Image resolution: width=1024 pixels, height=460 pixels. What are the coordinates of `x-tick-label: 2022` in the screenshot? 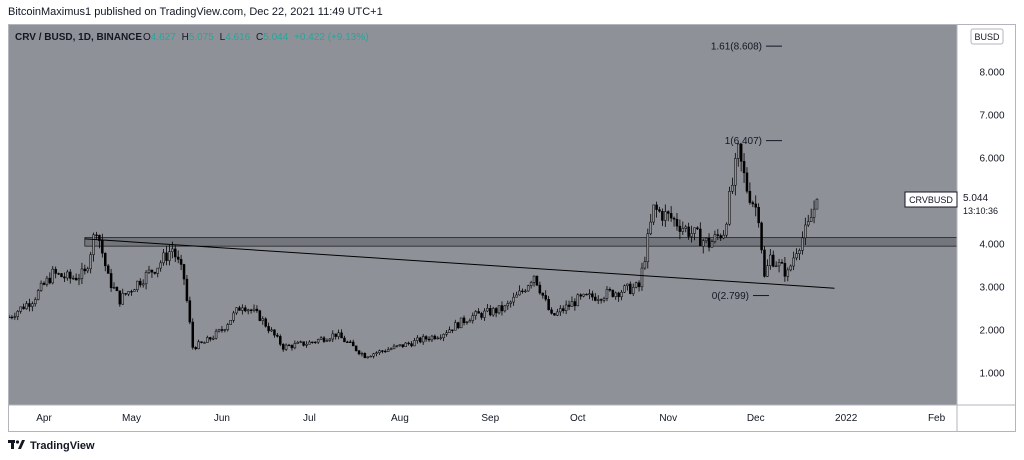 It's located at (846, 418).